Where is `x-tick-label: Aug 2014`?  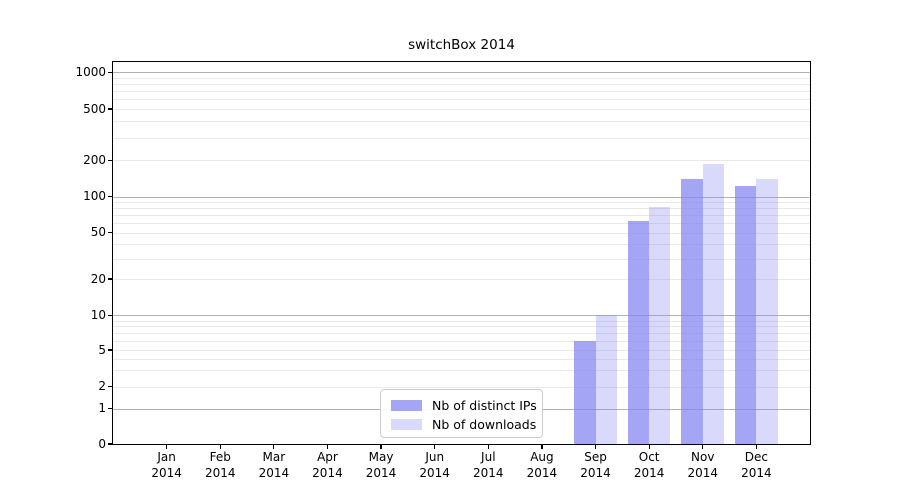
x-tick-label: Aug 2014 is located at coordinates (542, 465).